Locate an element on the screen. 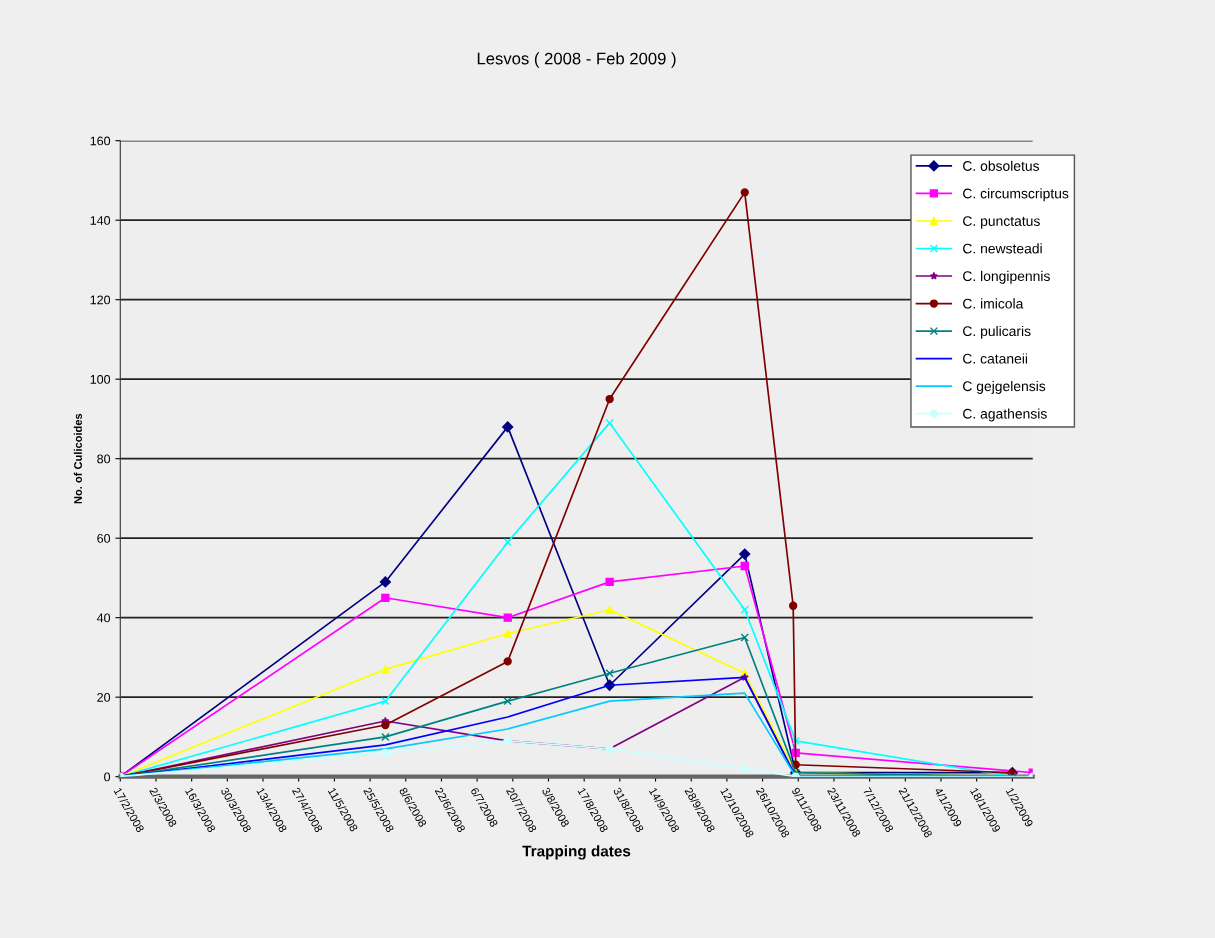 The width and height of the screenshot is (1215, 938). y-tick-label: 120 is located at coordinates (100, 300).